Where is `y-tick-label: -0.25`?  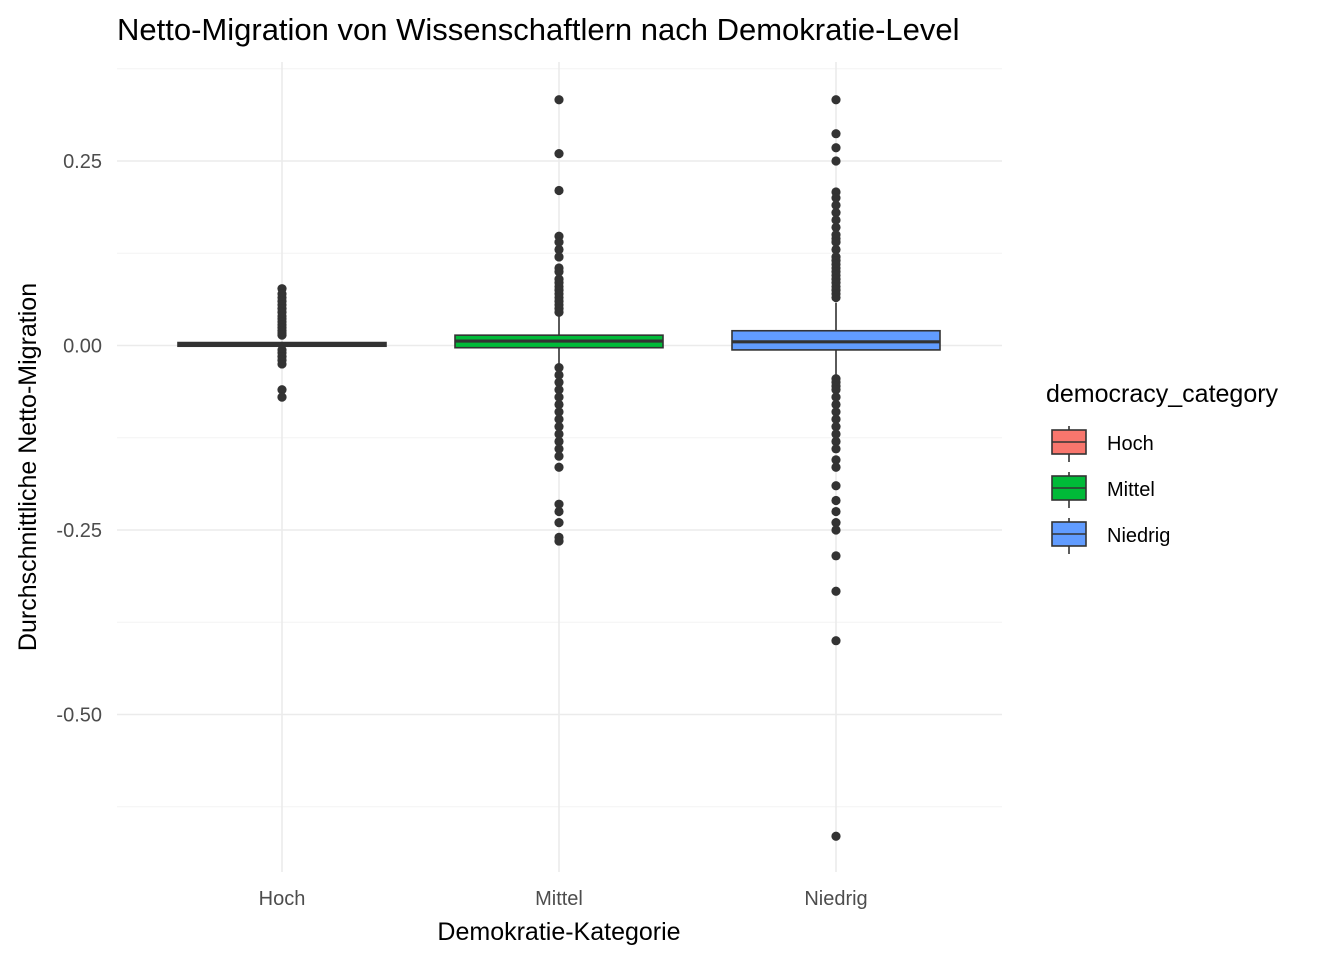 y-tick-label: -0.25 is located at coordinates (79, 531).